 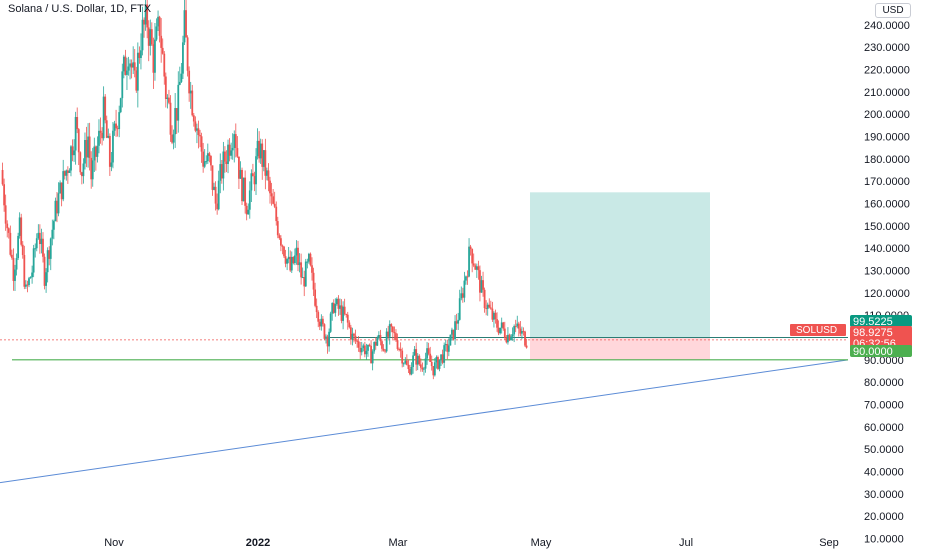 I want to click on x-tick-label: Mar, so click(x=398, y=543).